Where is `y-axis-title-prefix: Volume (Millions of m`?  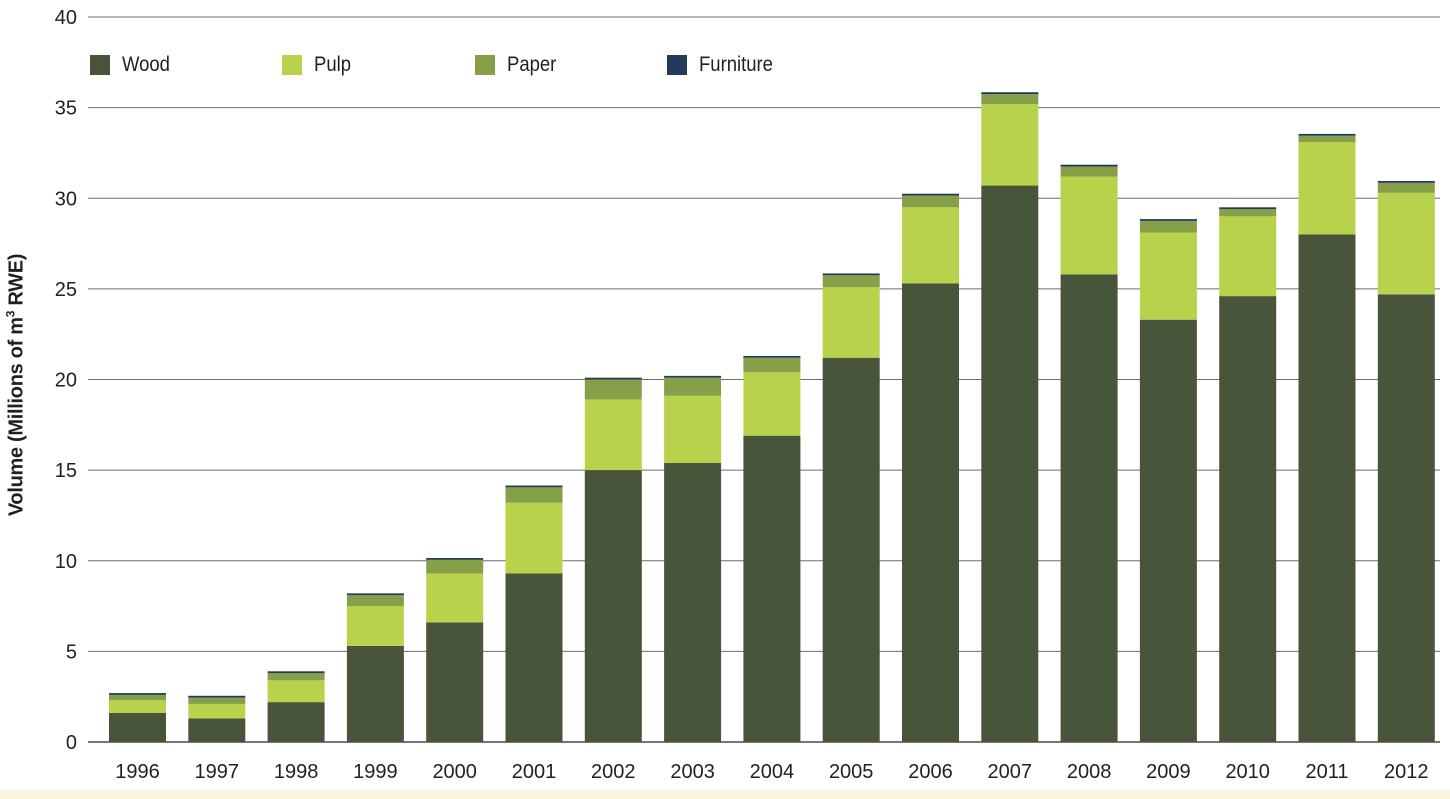
y-axis-title-prefix: Volume (Millions of m is located at coordinates (16, 417).